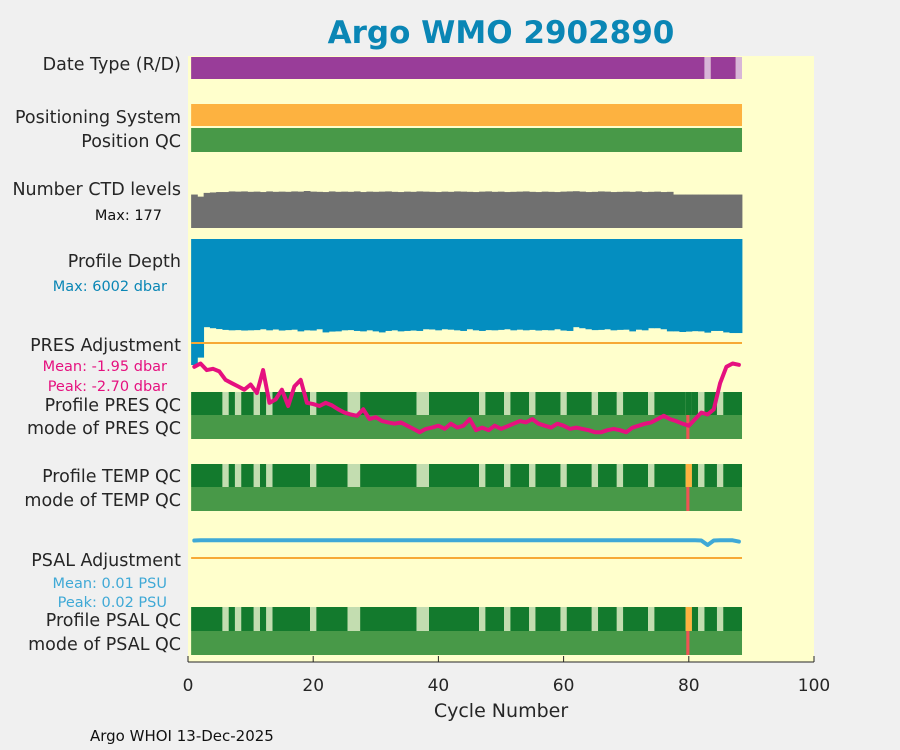 This screenshot has width=900, height=750. I want to click on mode-temp-qc-band, so click(467, 499).